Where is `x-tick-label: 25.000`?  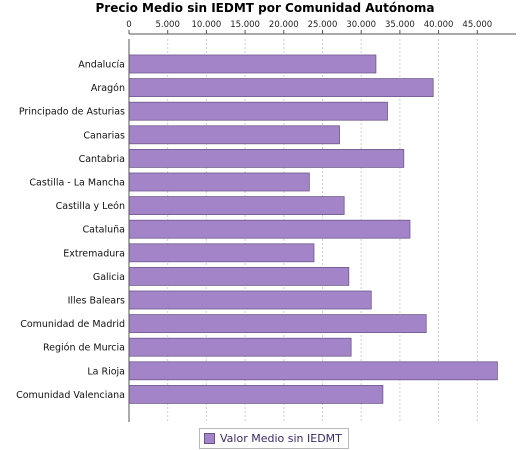
x-tick-label: 25.000 is located at coordinates (323, 25).